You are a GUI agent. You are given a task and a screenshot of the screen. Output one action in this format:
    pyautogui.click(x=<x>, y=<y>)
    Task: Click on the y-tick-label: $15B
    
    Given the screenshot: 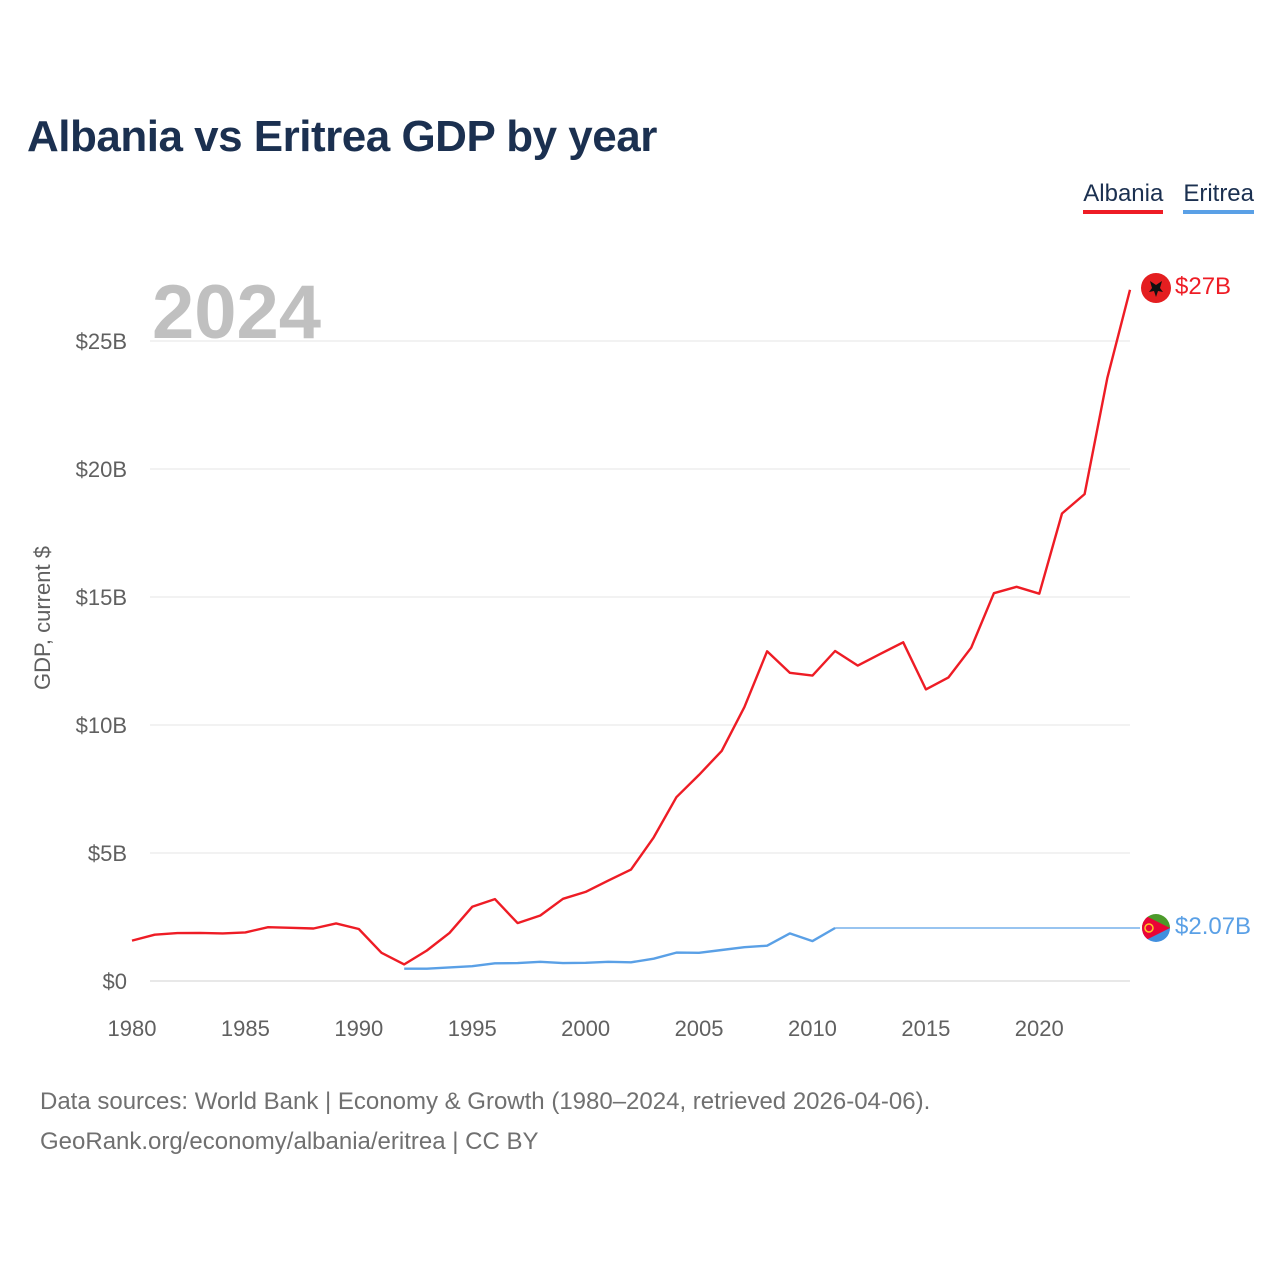 What is the action you would take?
    pyautogui.click(x=101, y=597)
    